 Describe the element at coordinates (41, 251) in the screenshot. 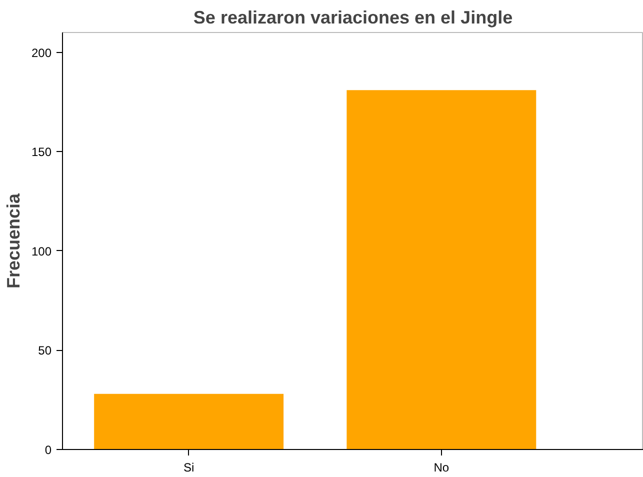

I see `y-tick-label: 100` at that location.